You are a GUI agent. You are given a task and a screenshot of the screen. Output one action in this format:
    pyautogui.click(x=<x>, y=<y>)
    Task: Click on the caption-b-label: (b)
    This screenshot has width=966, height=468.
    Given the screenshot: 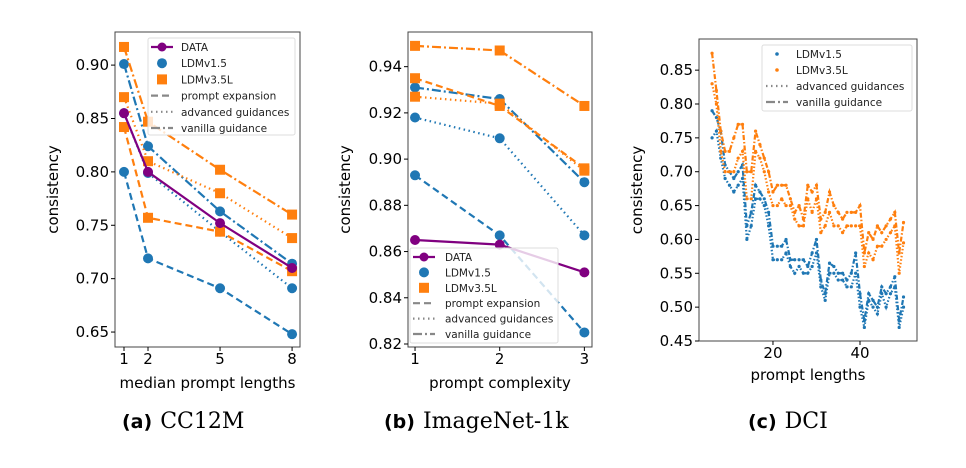 What is the action you would take?
    pyautogui.click(x=399, y=422)
    